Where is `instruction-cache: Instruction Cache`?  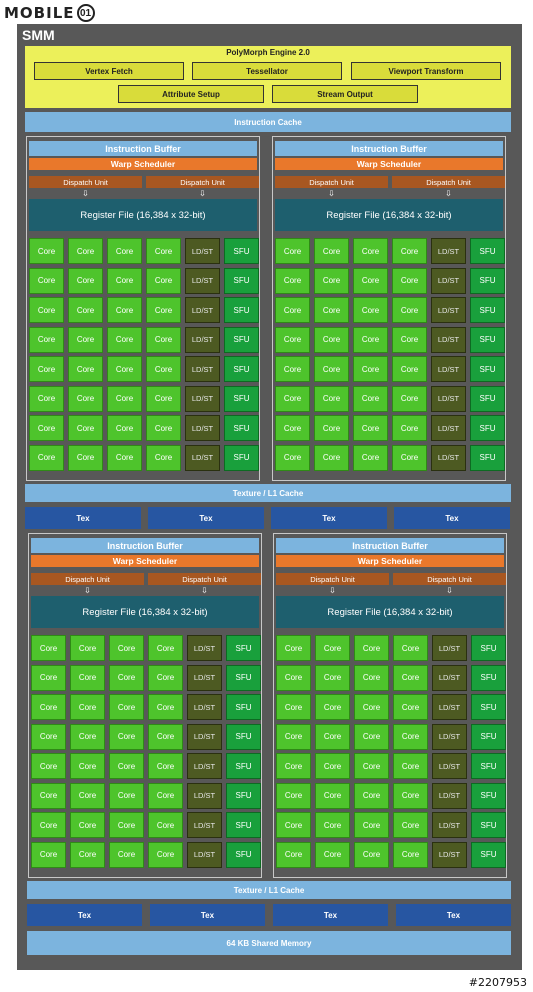
instruction-cache: Instruction Cache is located at coordinates (268, 122).